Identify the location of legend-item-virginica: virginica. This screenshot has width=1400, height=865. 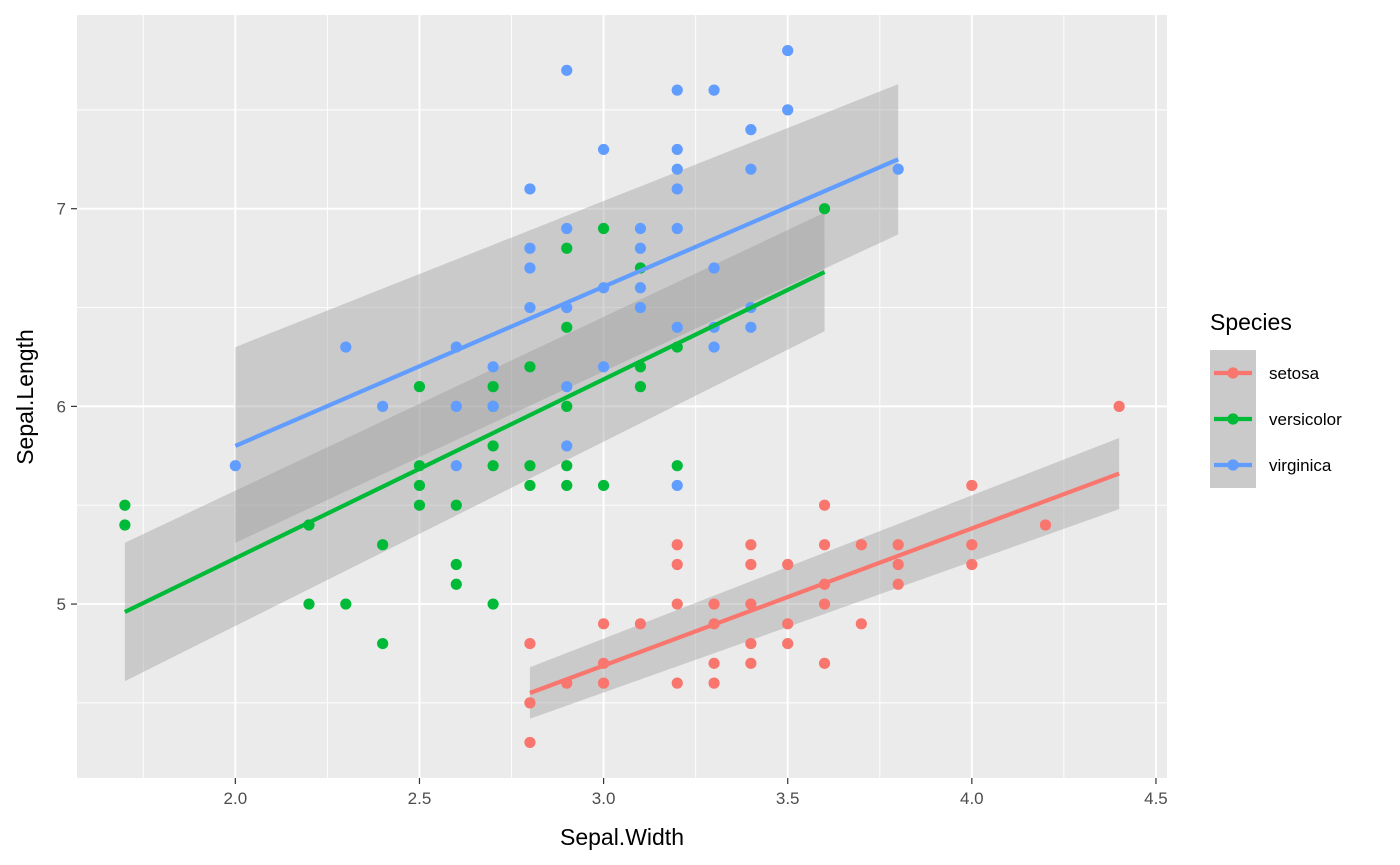
(1271, 465).